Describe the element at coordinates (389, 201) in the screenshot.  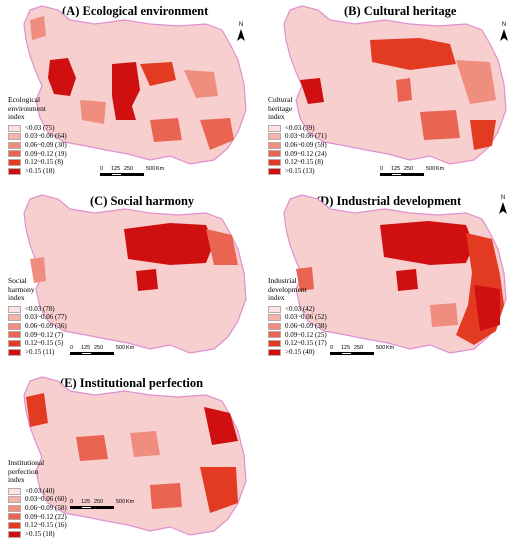
I see `panel-title: (D) Industrial development` at that location.